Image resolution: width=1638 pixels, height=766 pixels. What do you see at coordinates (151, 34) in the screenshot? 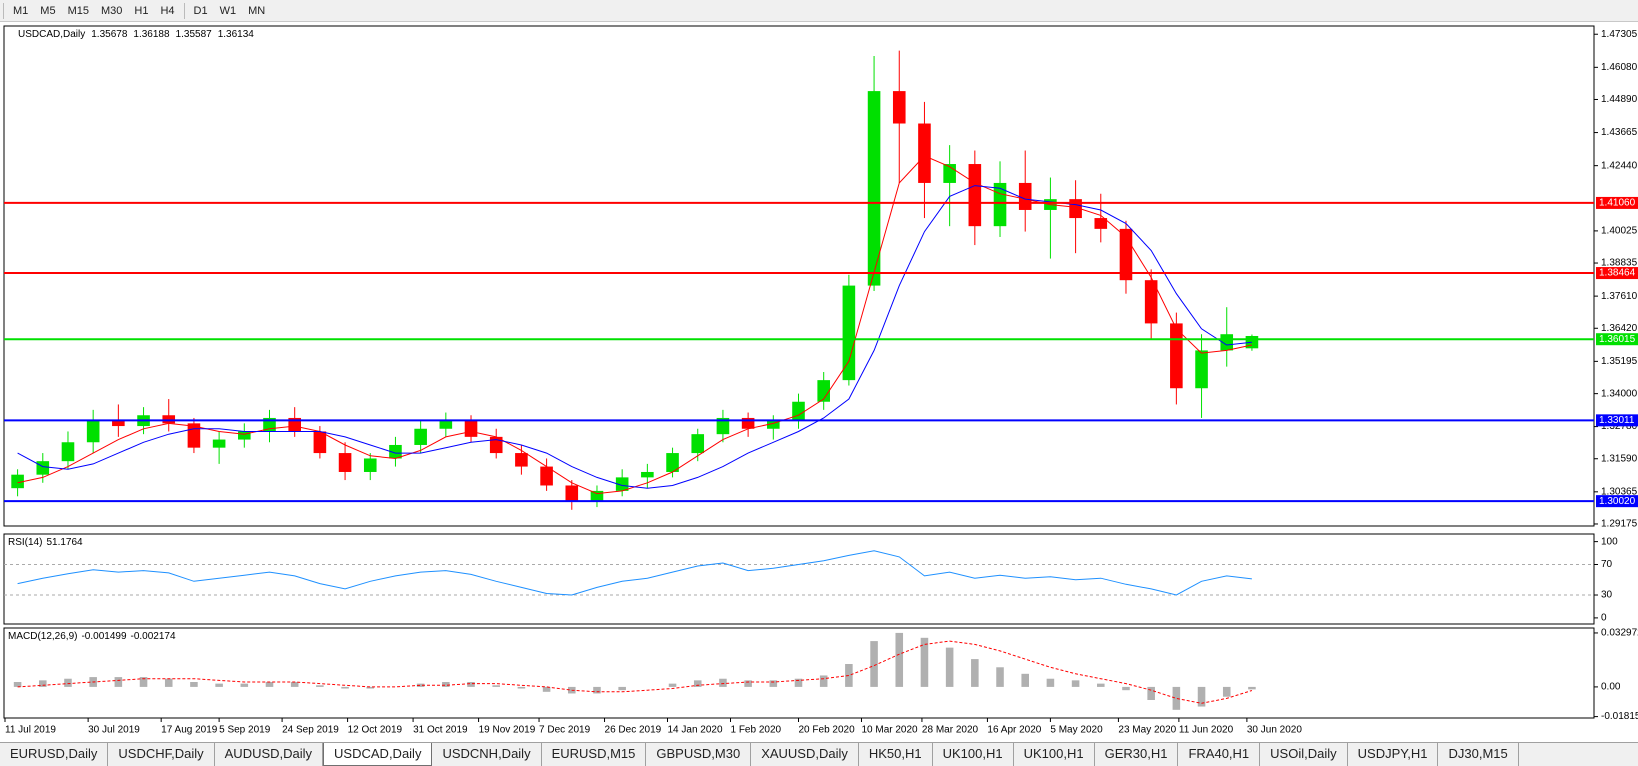
I see `ohlc-high: 1.36188` at bounding box center [151, 34].